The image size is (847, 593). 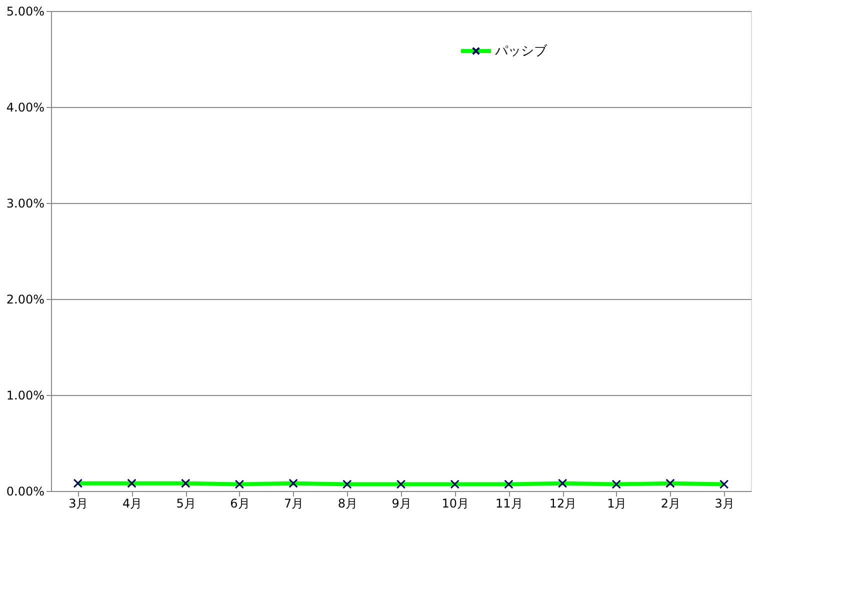 What do you see at coordinates (617, 503) in the screenshot?
I see `x-tick-label: 1月` at bounding box center [617, 503].